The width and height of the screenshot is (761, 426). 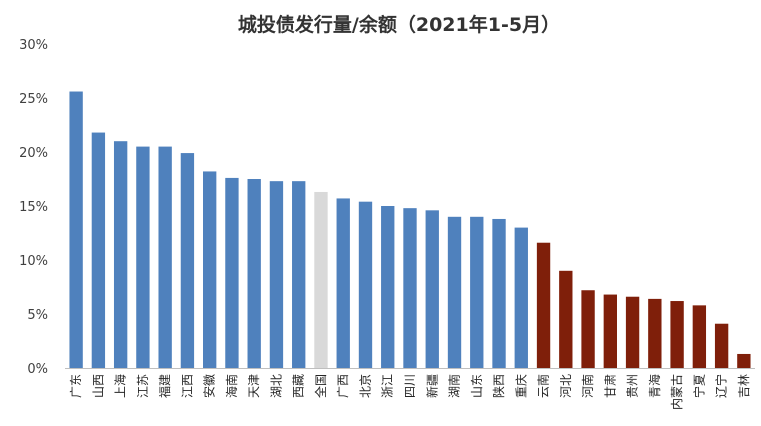 I want to click on x-tick-label: 天津, so click(x=254, y=386).